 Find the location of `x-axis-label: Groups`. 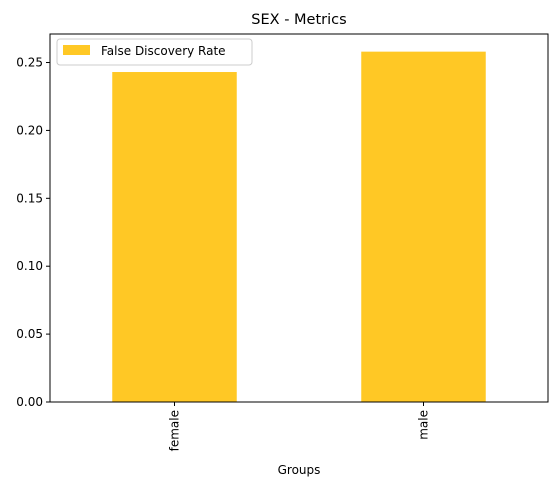

x-axis-label: Groups is located at coordinates (299, 470).